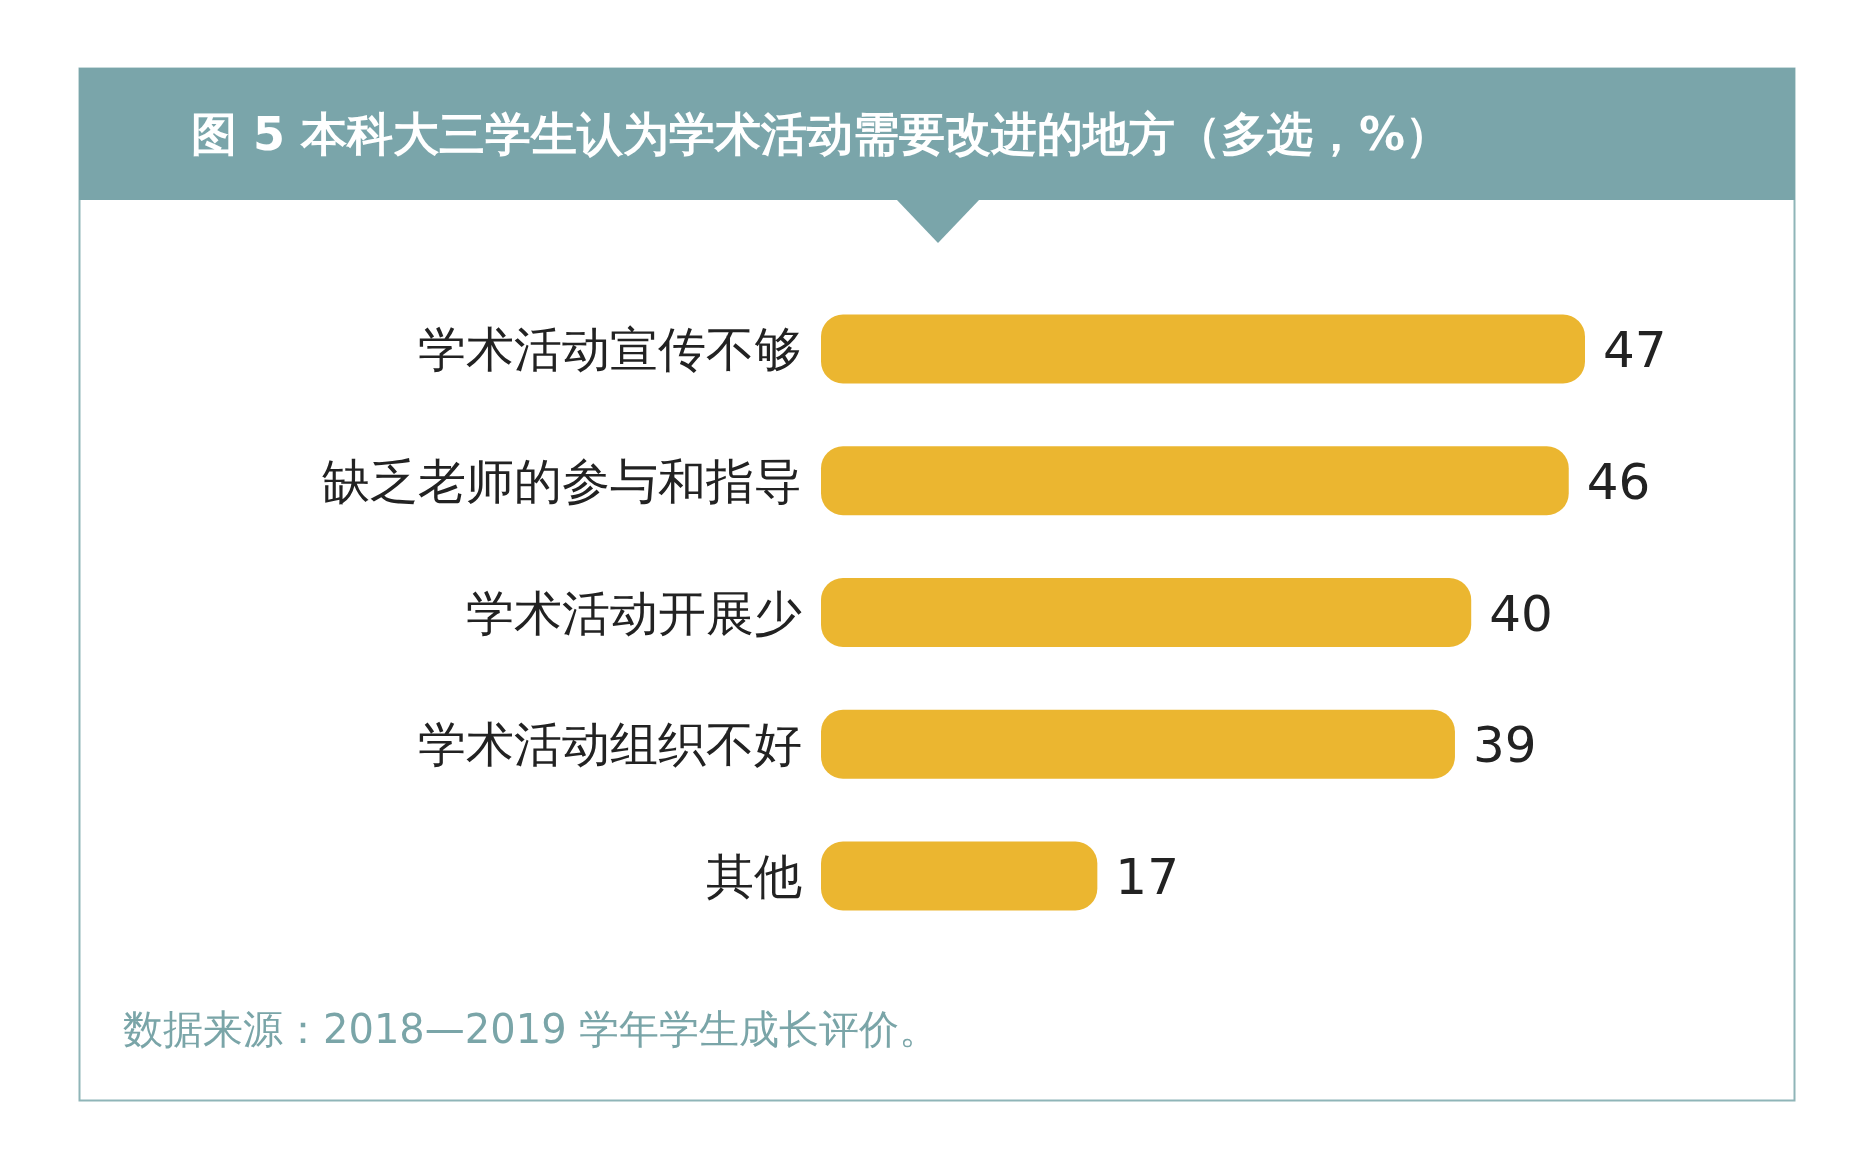 This screenshot has width=1876, height=1167. I want to click on data-label: 40, so click(1521, 613).